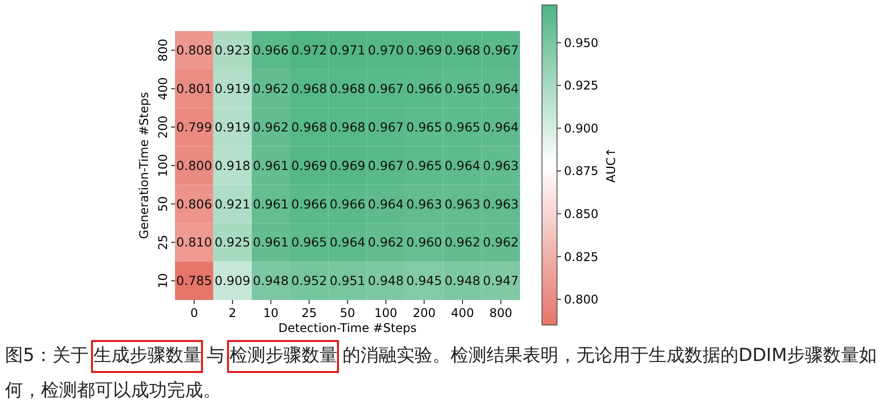 This screenshot has height=413, width=889. I want to click on x-tick-label: 100, so click(386, 313).